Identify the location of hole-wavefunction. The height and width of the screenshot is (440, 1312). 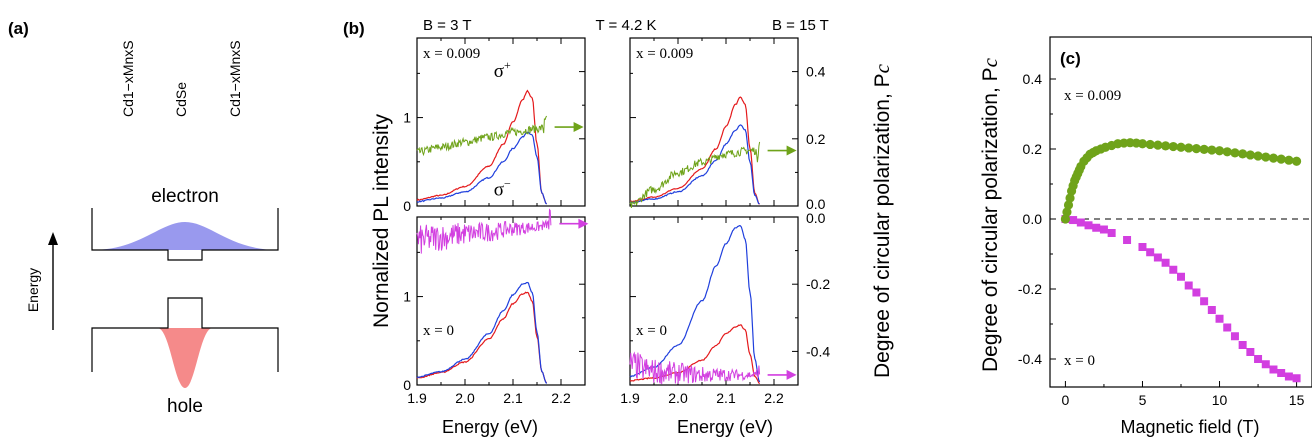
(185, 358).